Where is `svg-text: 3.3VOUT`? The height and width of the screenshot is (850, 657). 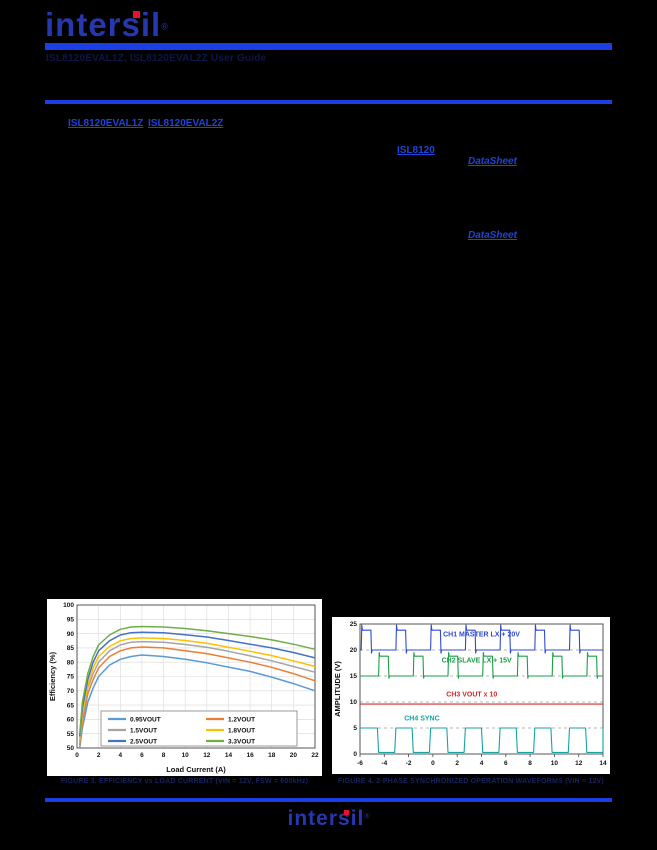 svg-text: 3.3VOUT is located at coordinates (241, 741).